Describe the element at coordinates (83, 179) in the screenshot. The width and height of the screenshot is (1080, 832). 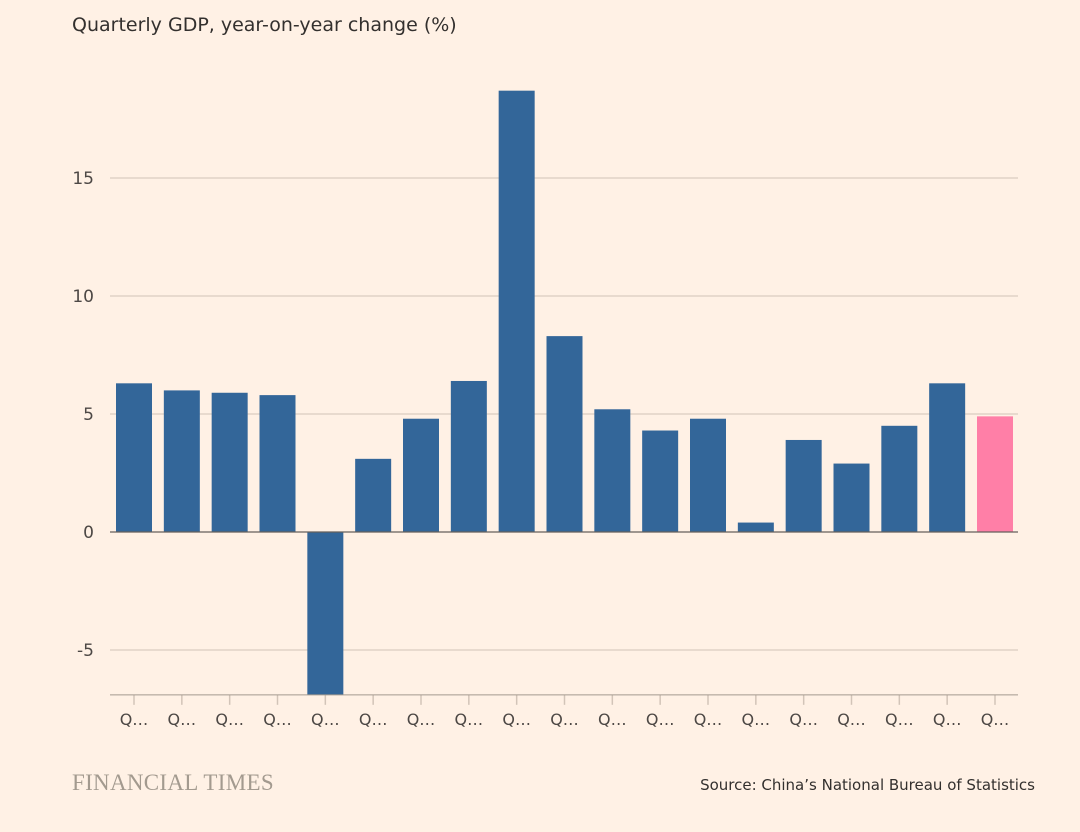
I see `y-tick-label: 15` at that location.